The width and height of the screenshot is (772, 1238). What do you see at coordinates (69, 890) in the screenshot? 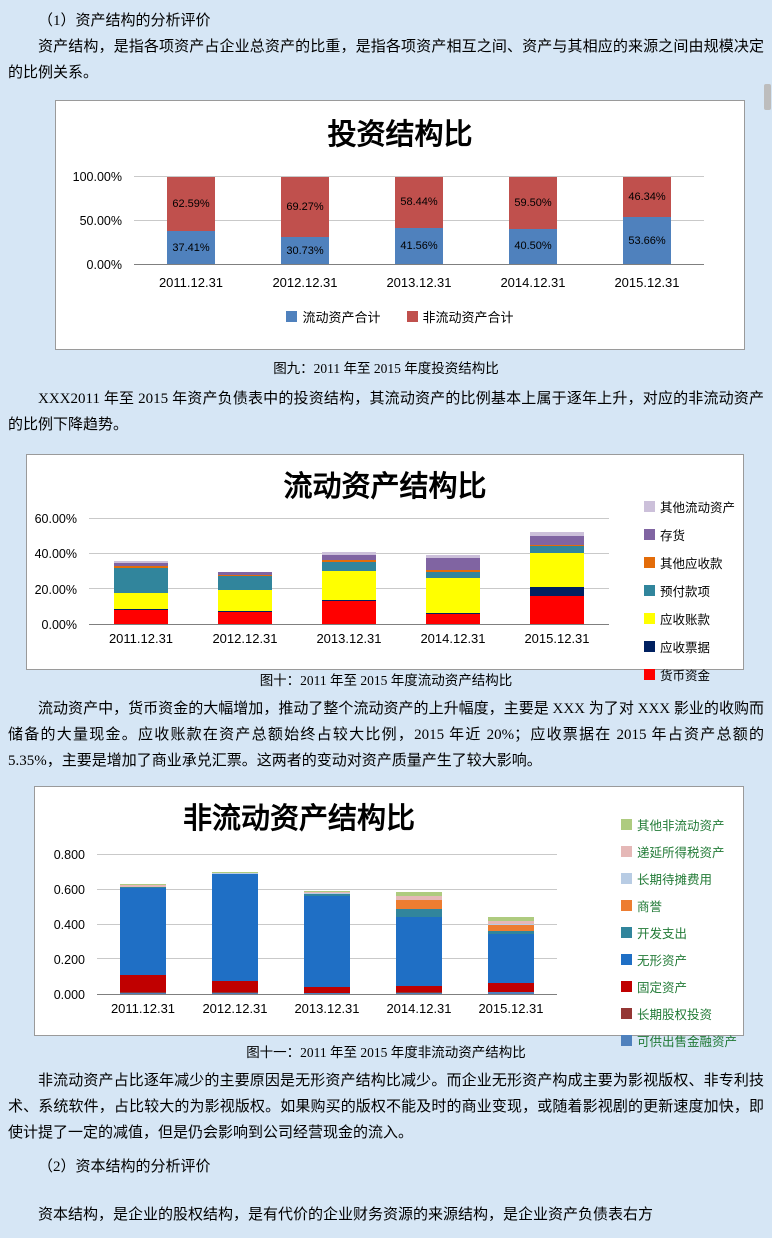
I see `y-axis-label: 0.600` at bounding box center [69, 890].